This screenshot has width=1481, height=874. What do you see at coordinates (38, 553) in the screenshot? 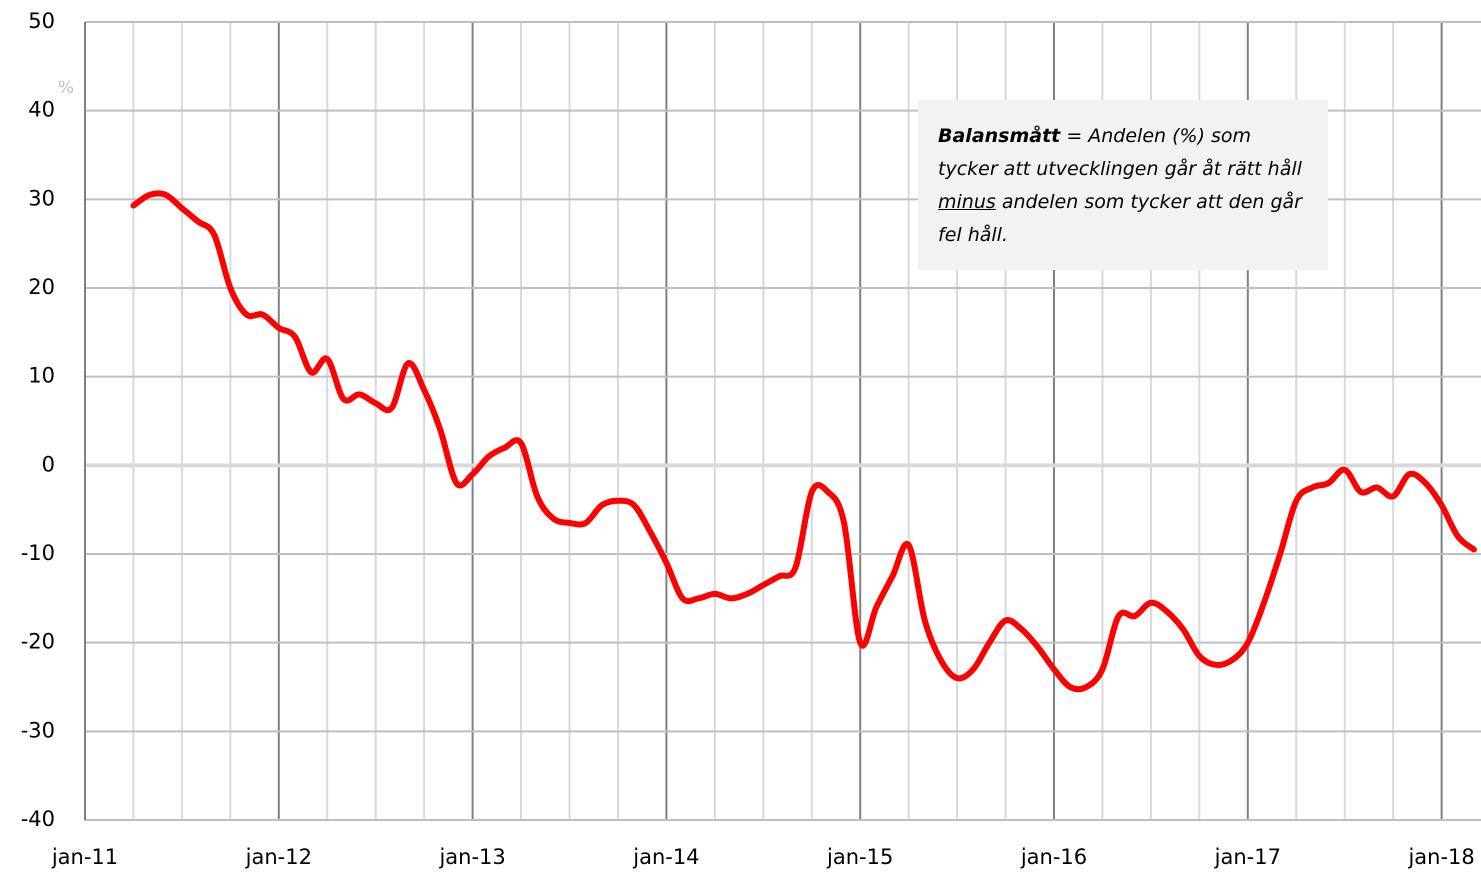
I see `y-tick-label: -10` at bounding box center [38, 553].